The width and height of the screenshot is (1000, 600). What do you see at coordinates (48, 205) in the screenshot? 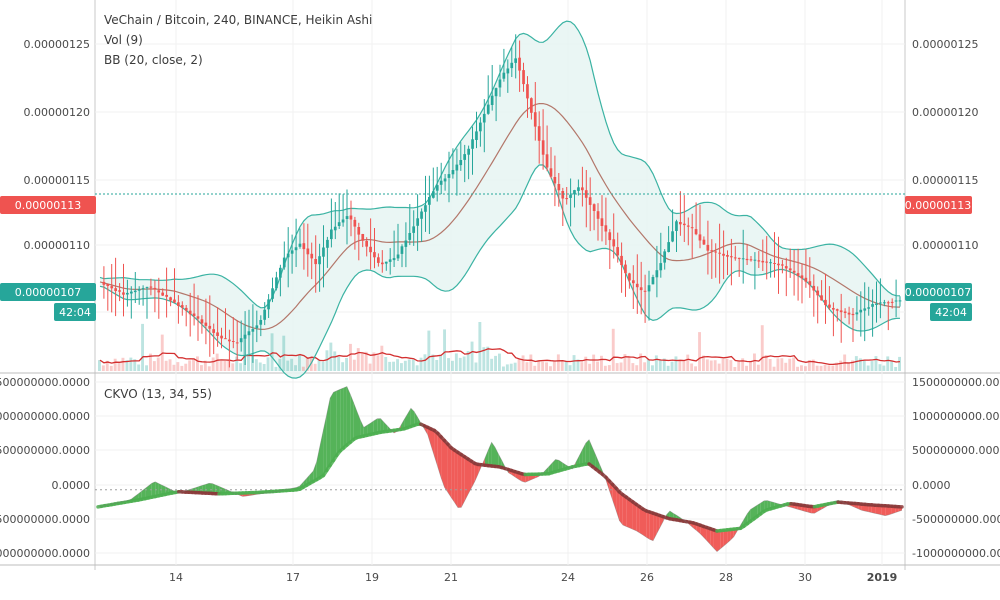
I see `current-price-badge-left: 0.00000113` at bounding box center [48, 205].